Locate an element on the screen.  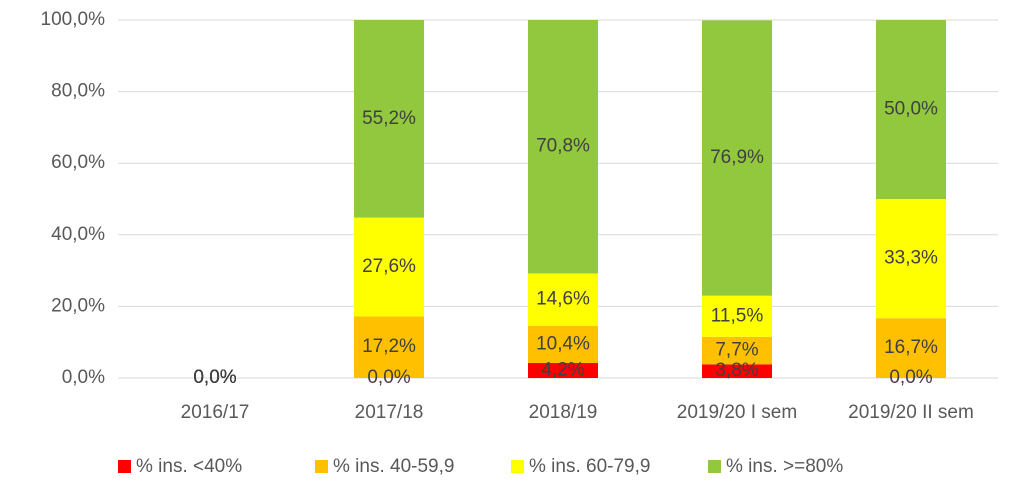
x-tick-label: 2018/19 is located at coordinates (563, 412).